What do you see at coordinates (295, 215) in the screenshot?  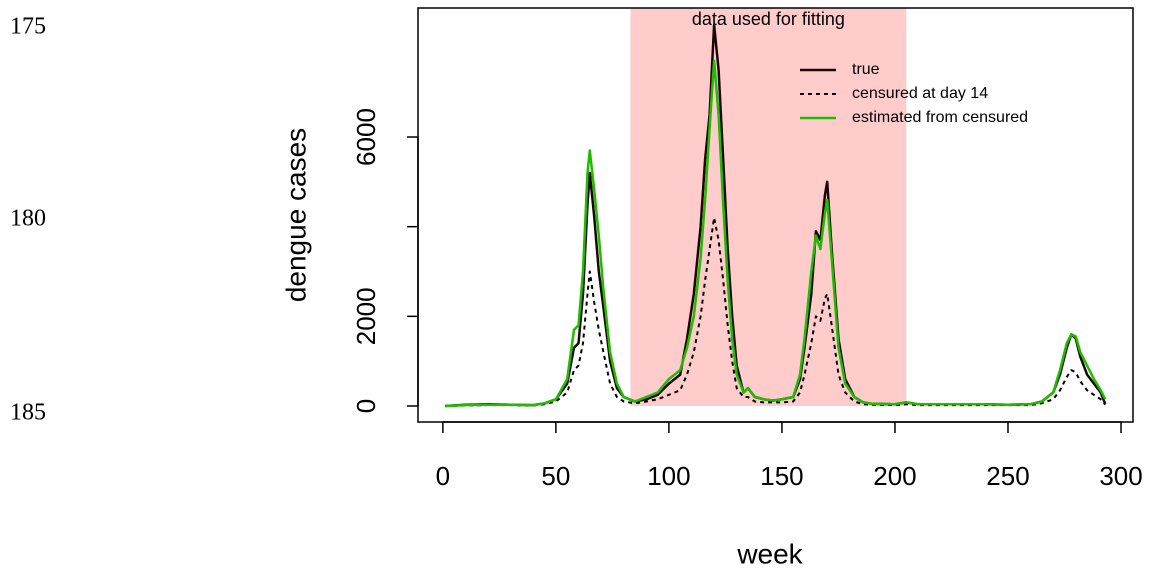 I see `y-axis-label: dengue cases` at bounding box center [295, 215].